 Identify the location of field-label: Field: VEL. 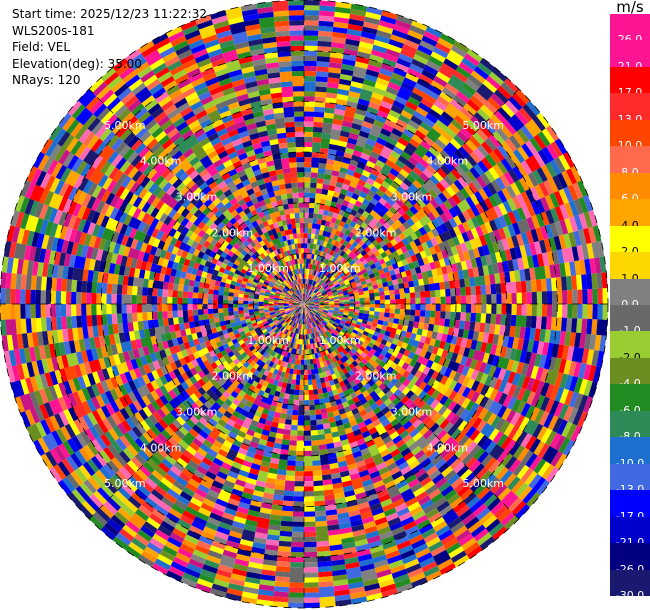
(41, 47).